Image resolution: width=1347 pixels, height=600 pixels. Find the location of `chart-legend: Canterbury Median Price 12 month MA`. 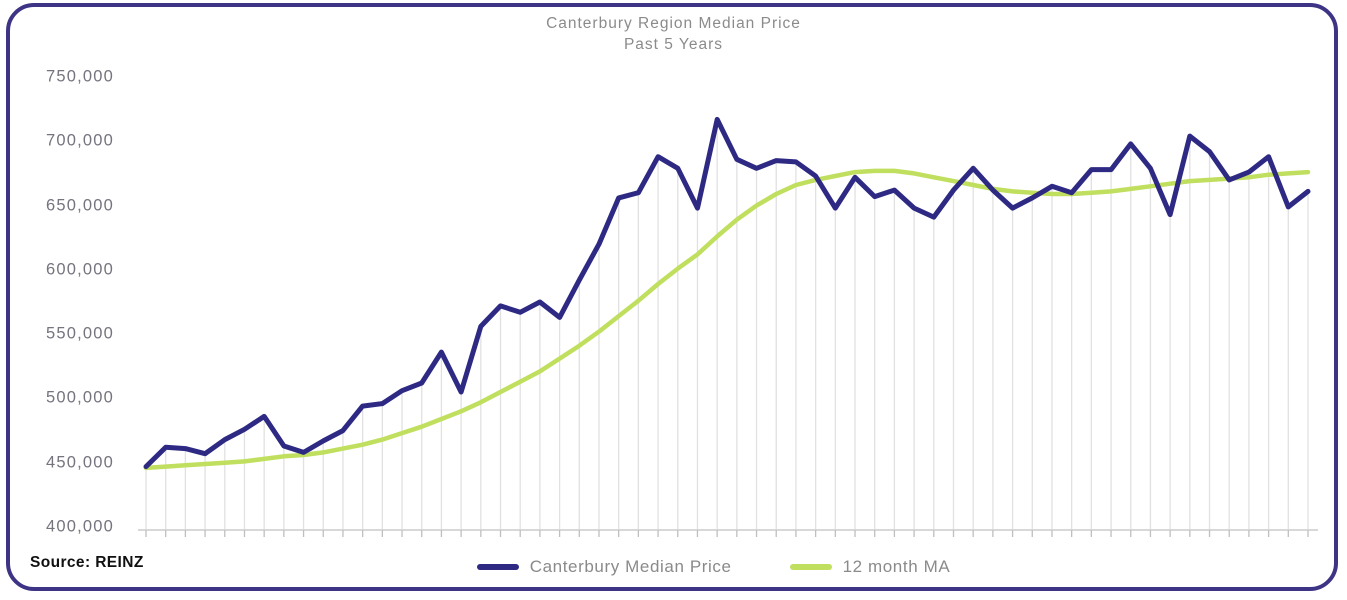

chart-legend: Canterbury Median Price 12 month MA is located at coordinates (713, 567).